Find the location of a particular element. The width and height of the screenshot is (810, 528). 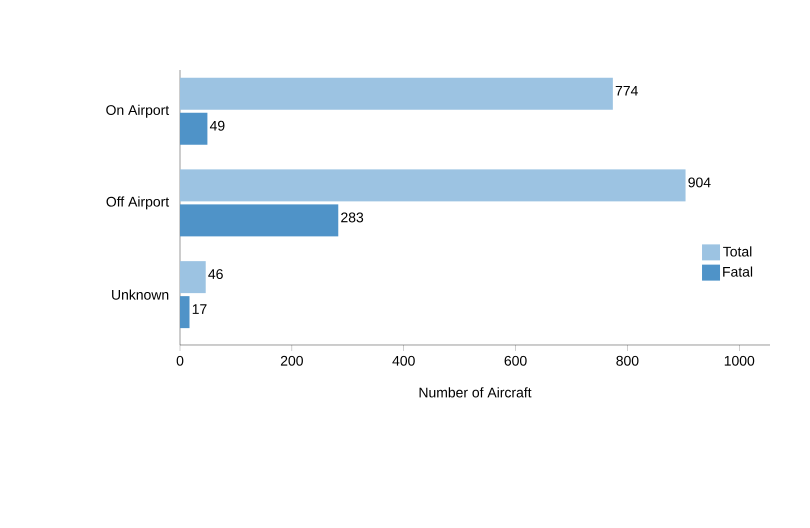

data-label: 46 is located at coordinates (215, 274).